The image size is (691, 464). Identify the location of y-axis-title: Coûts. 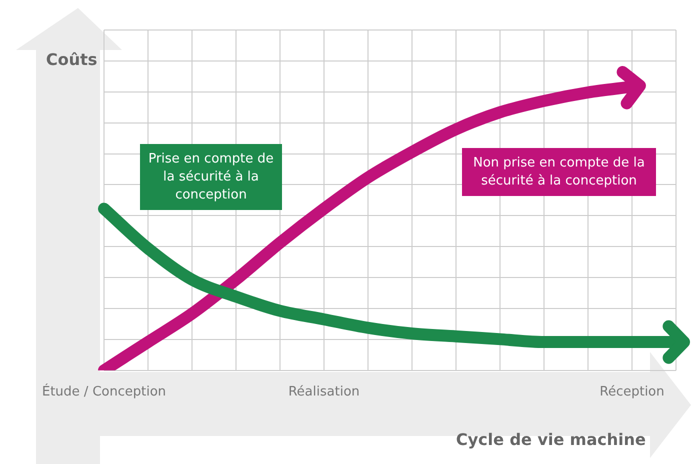
(72, 59).